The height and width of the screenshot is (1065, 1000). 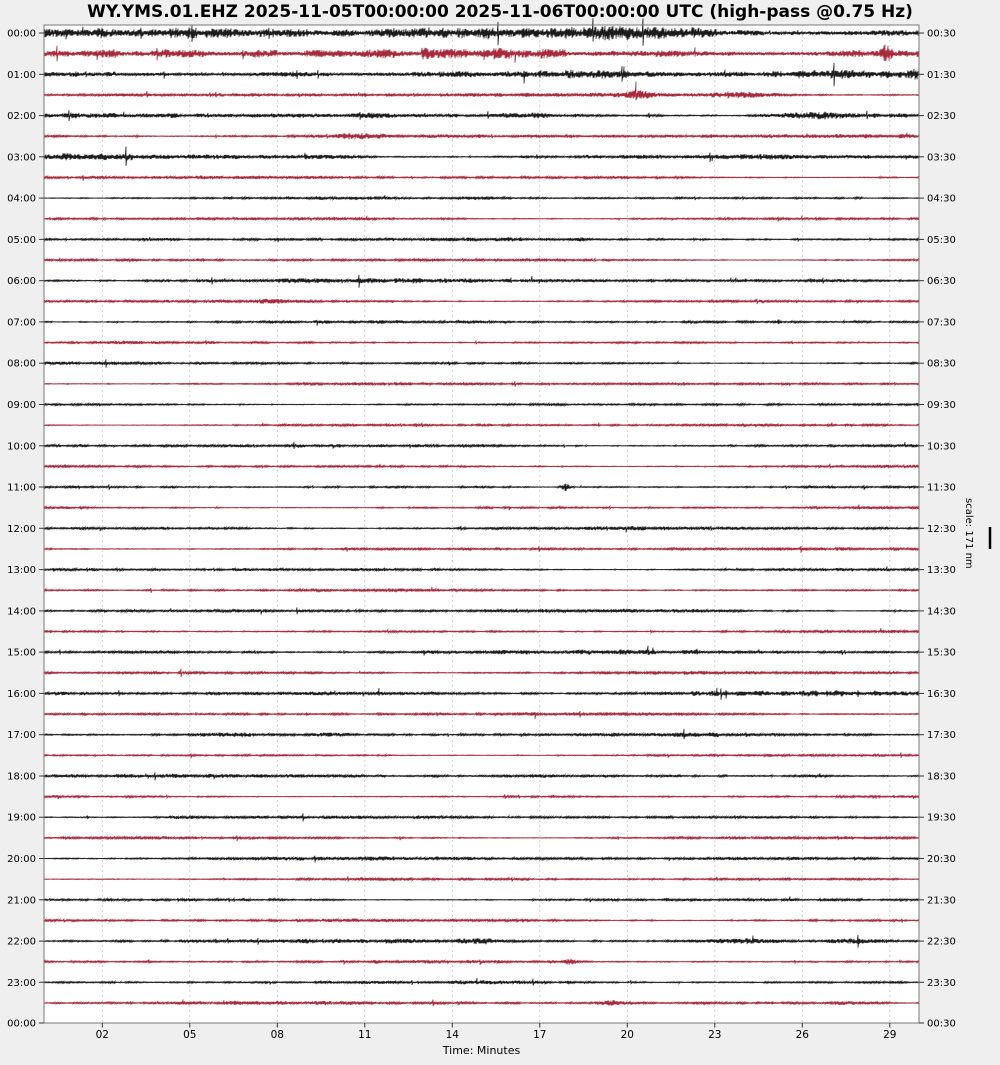 I want to click on trace-17:00, so click(x=481, y=734).